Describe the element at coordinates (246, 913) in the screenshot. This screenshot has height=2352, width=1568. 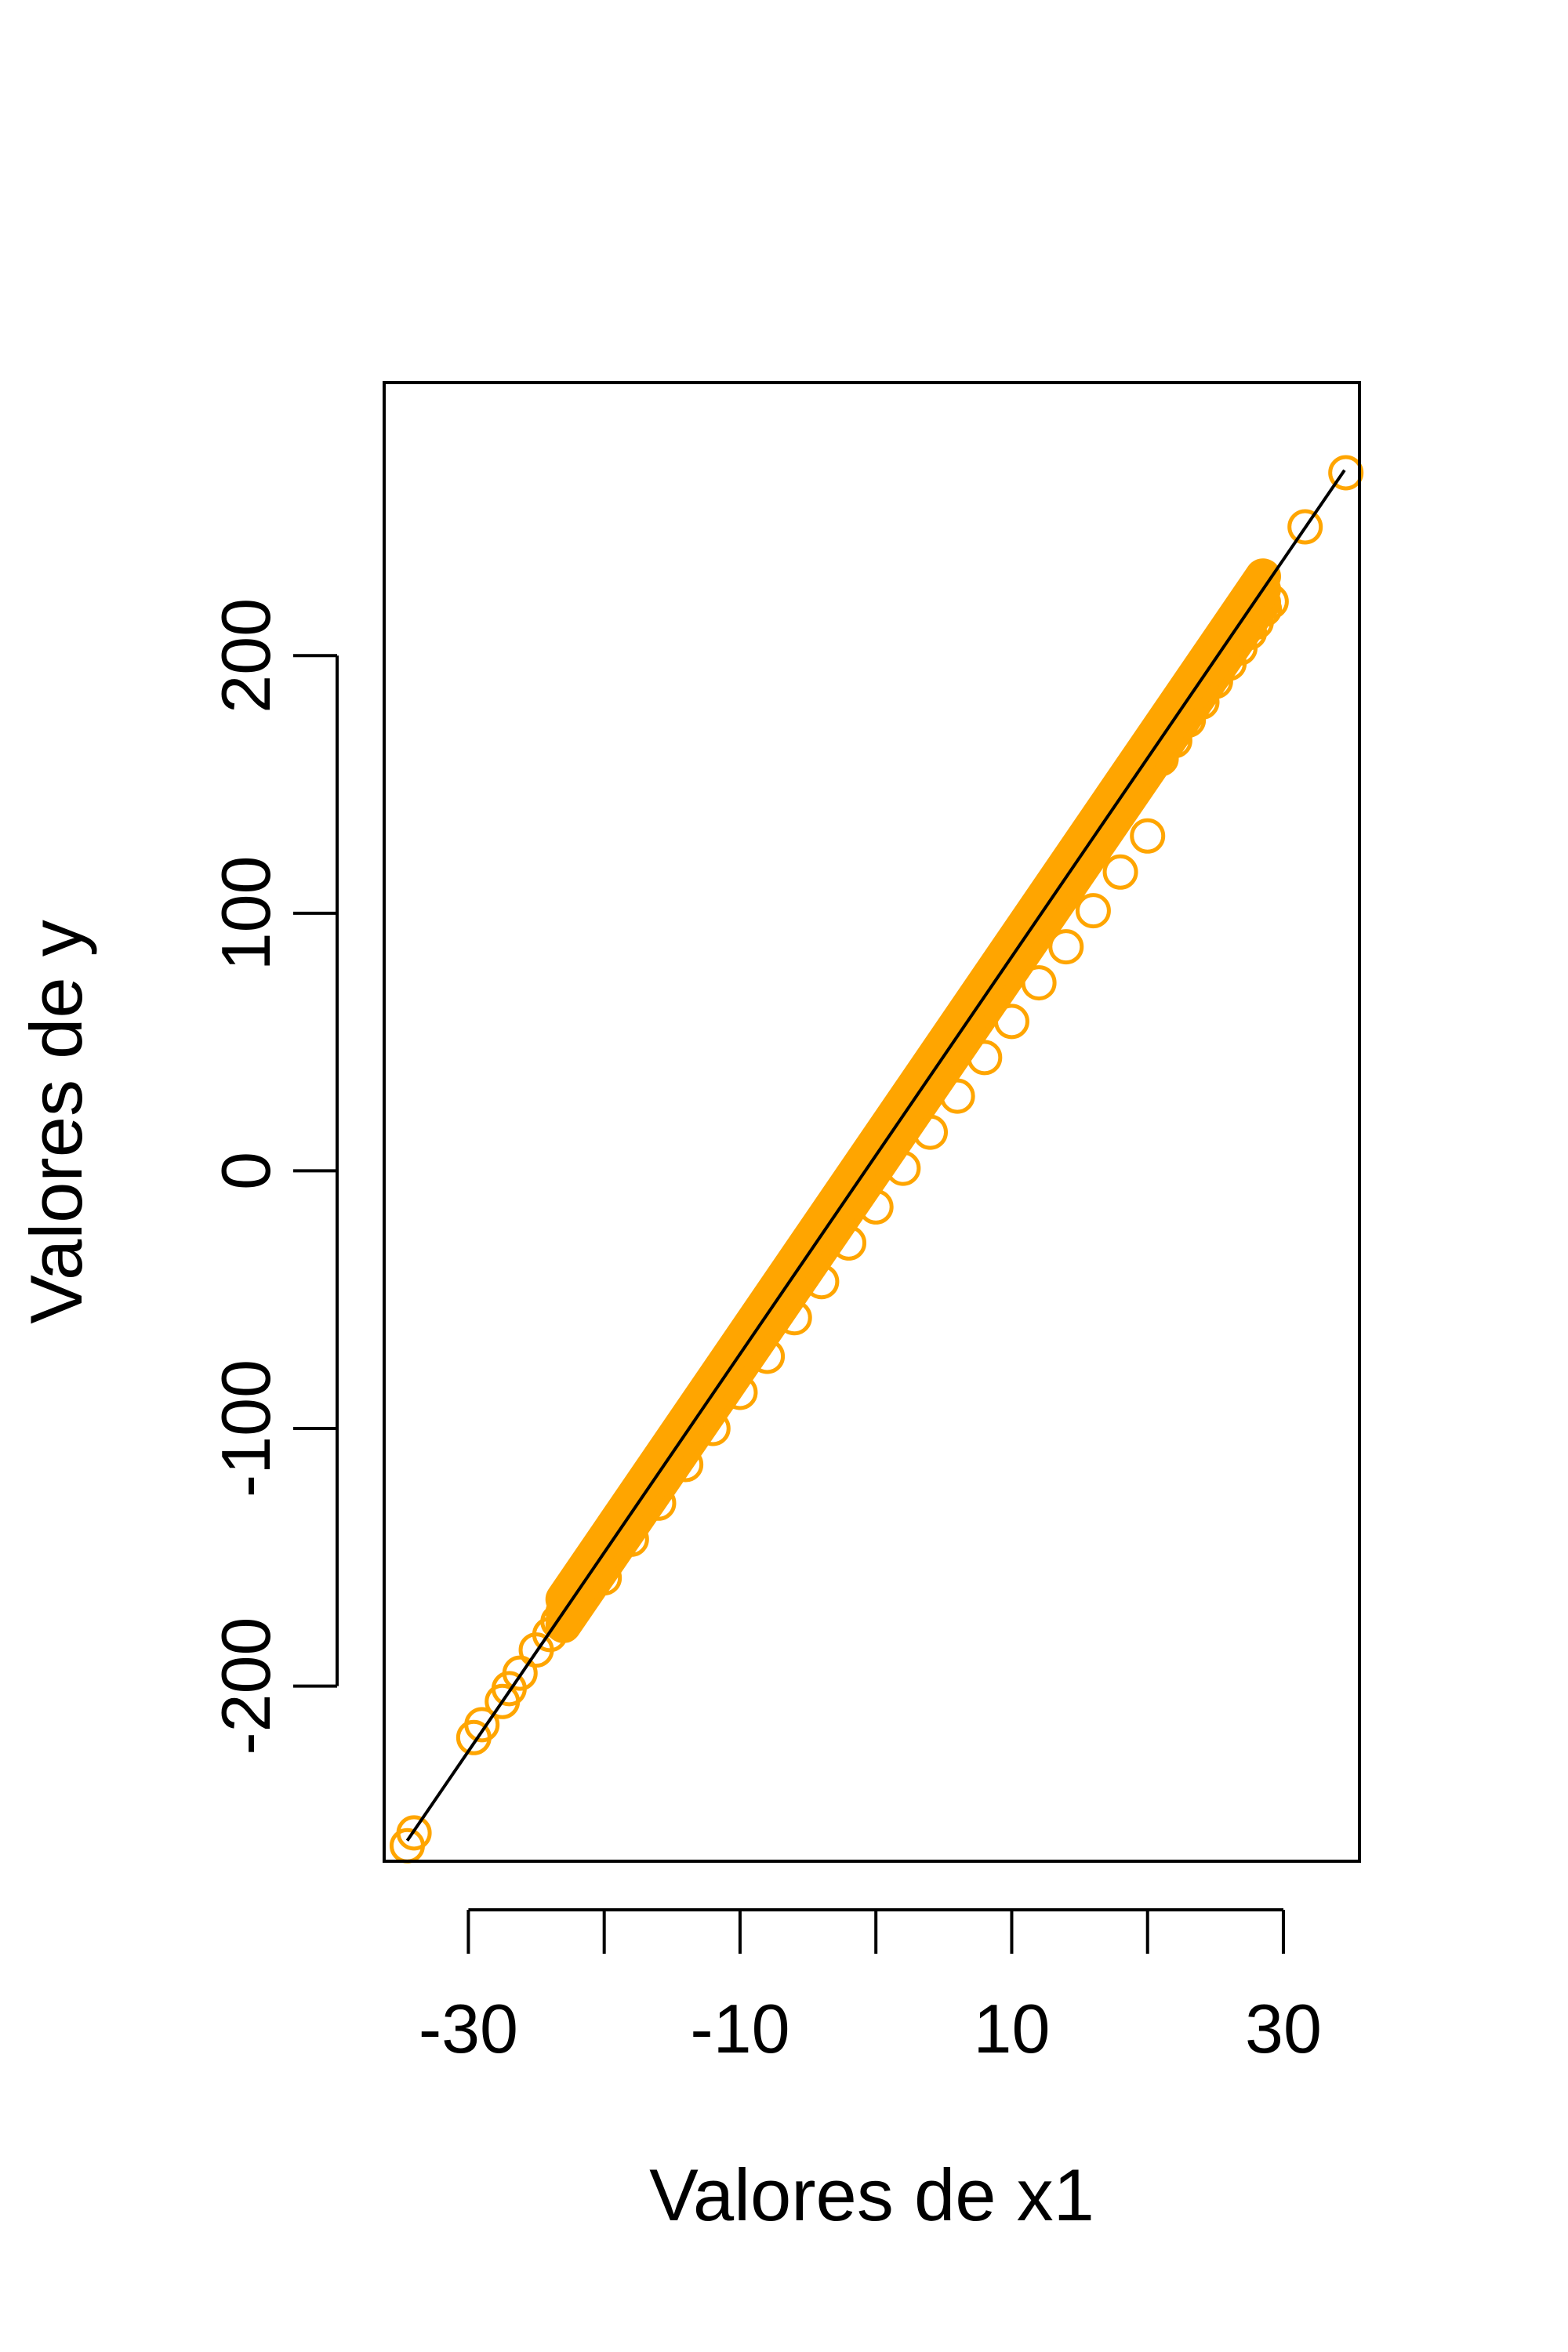
I see `y-tick-label: 100` at that location.